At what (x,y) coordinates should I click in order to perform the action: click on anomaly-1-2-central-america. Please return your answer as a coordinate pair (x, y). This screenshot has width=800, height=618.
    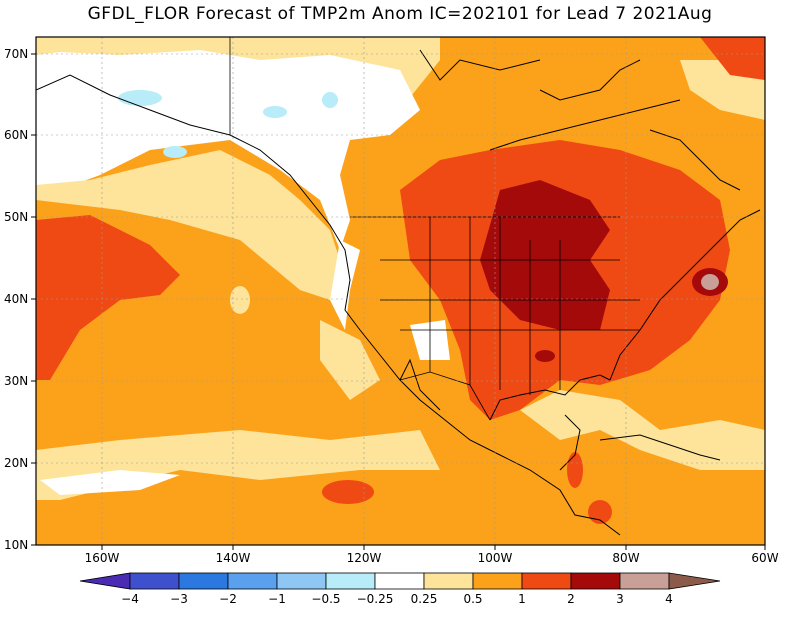
    Looking at the image, I should click on (575, 470).